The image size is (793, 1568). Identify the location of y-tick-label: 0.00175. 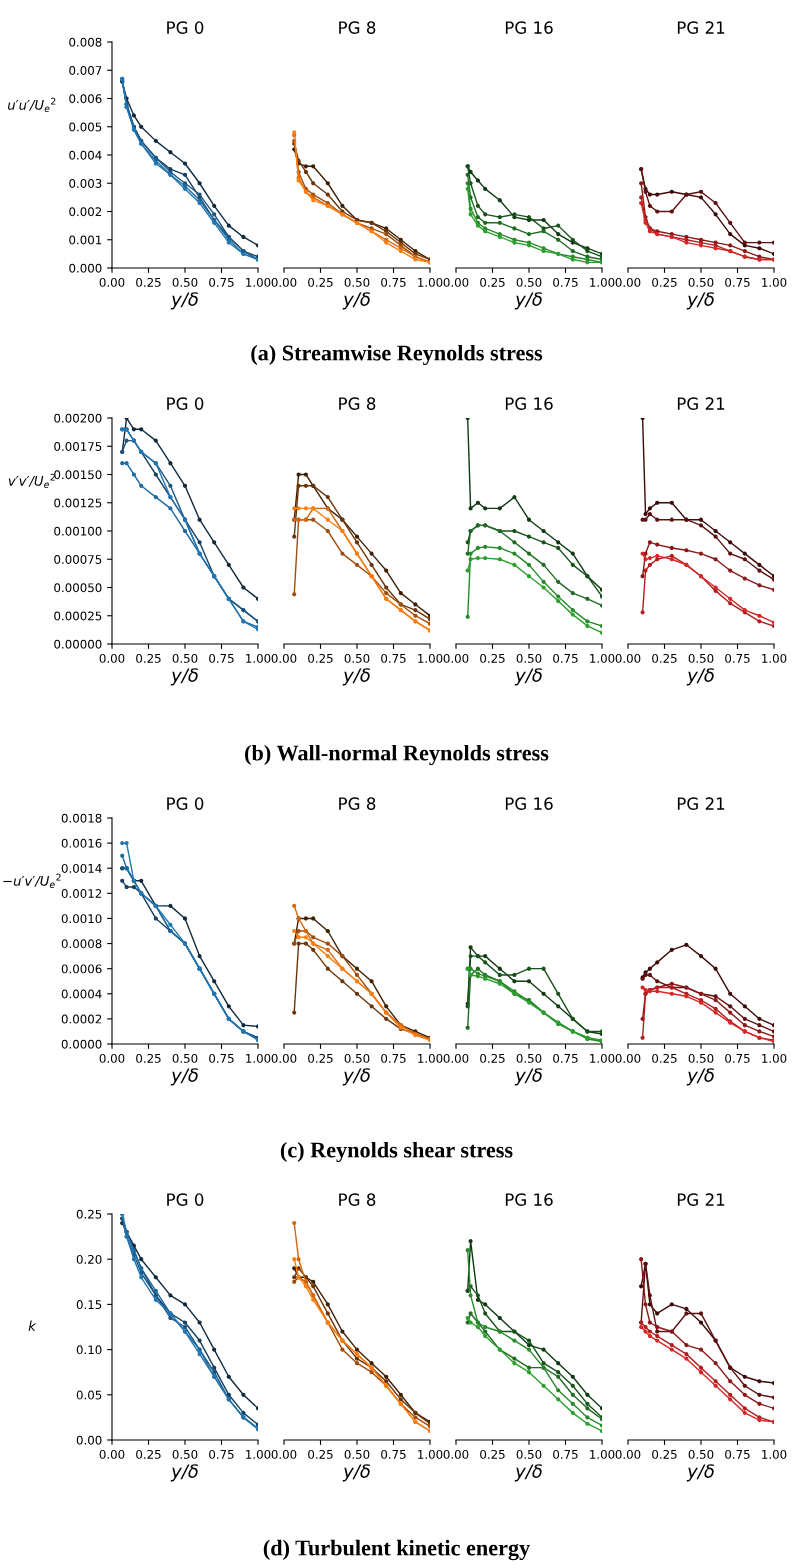
(78, 446).